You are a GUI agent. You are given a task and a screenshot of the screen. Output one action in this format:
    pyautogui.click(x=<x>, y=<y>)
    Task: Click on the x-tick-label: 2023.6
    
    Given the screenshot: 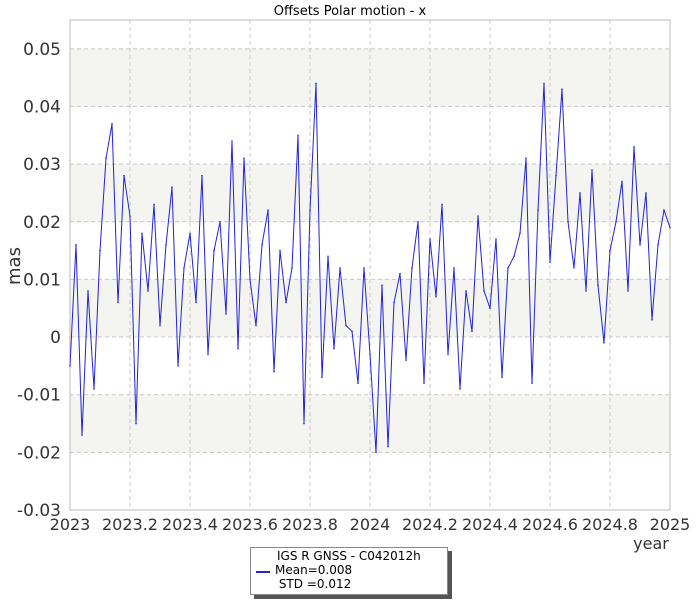 What is the action you would take?
    pyautogui.click(x=250, y=524)
    